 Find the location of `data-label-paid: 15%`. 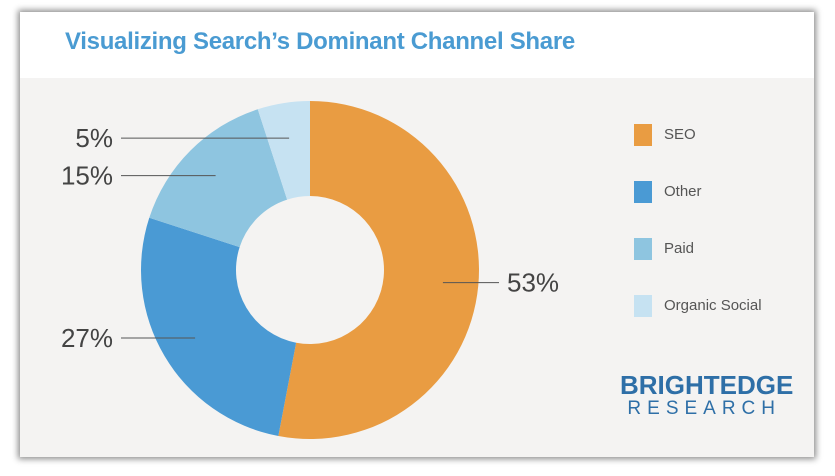

data-label-paid: 15% is located at coordinates (87, 176).